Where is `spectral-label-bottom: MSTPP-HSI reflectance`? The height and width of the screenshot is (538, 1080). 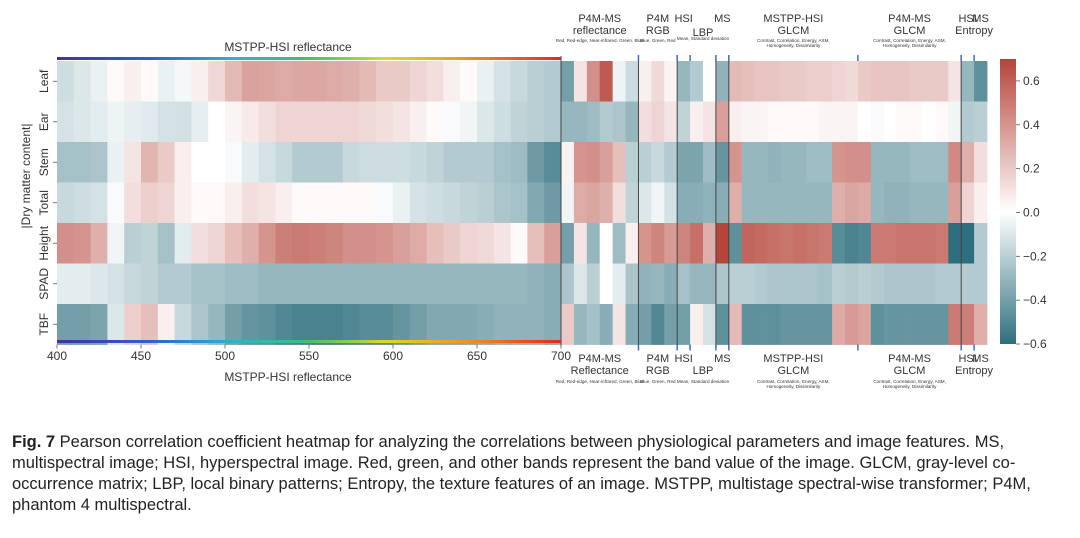 spectral-label-bottom: MSTPP-HSI reflectance is located at coordinates (288, 377).